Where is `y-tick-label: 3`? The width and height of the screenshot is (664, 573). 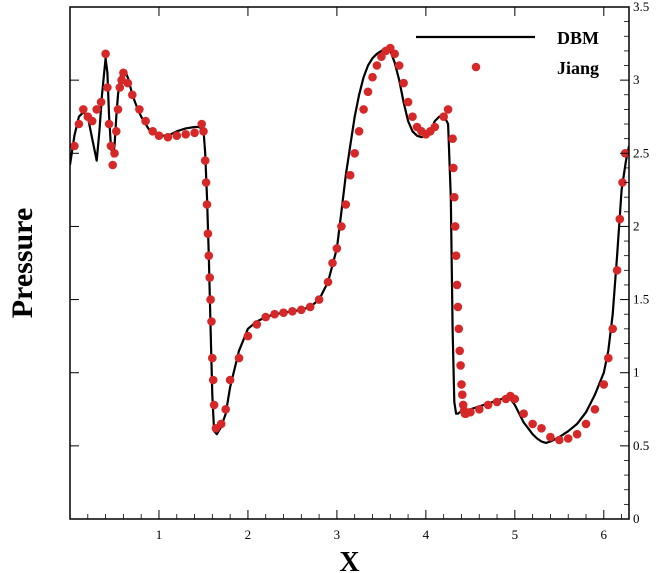 y-tick-label: 3 is located at coordinates (636, 79).